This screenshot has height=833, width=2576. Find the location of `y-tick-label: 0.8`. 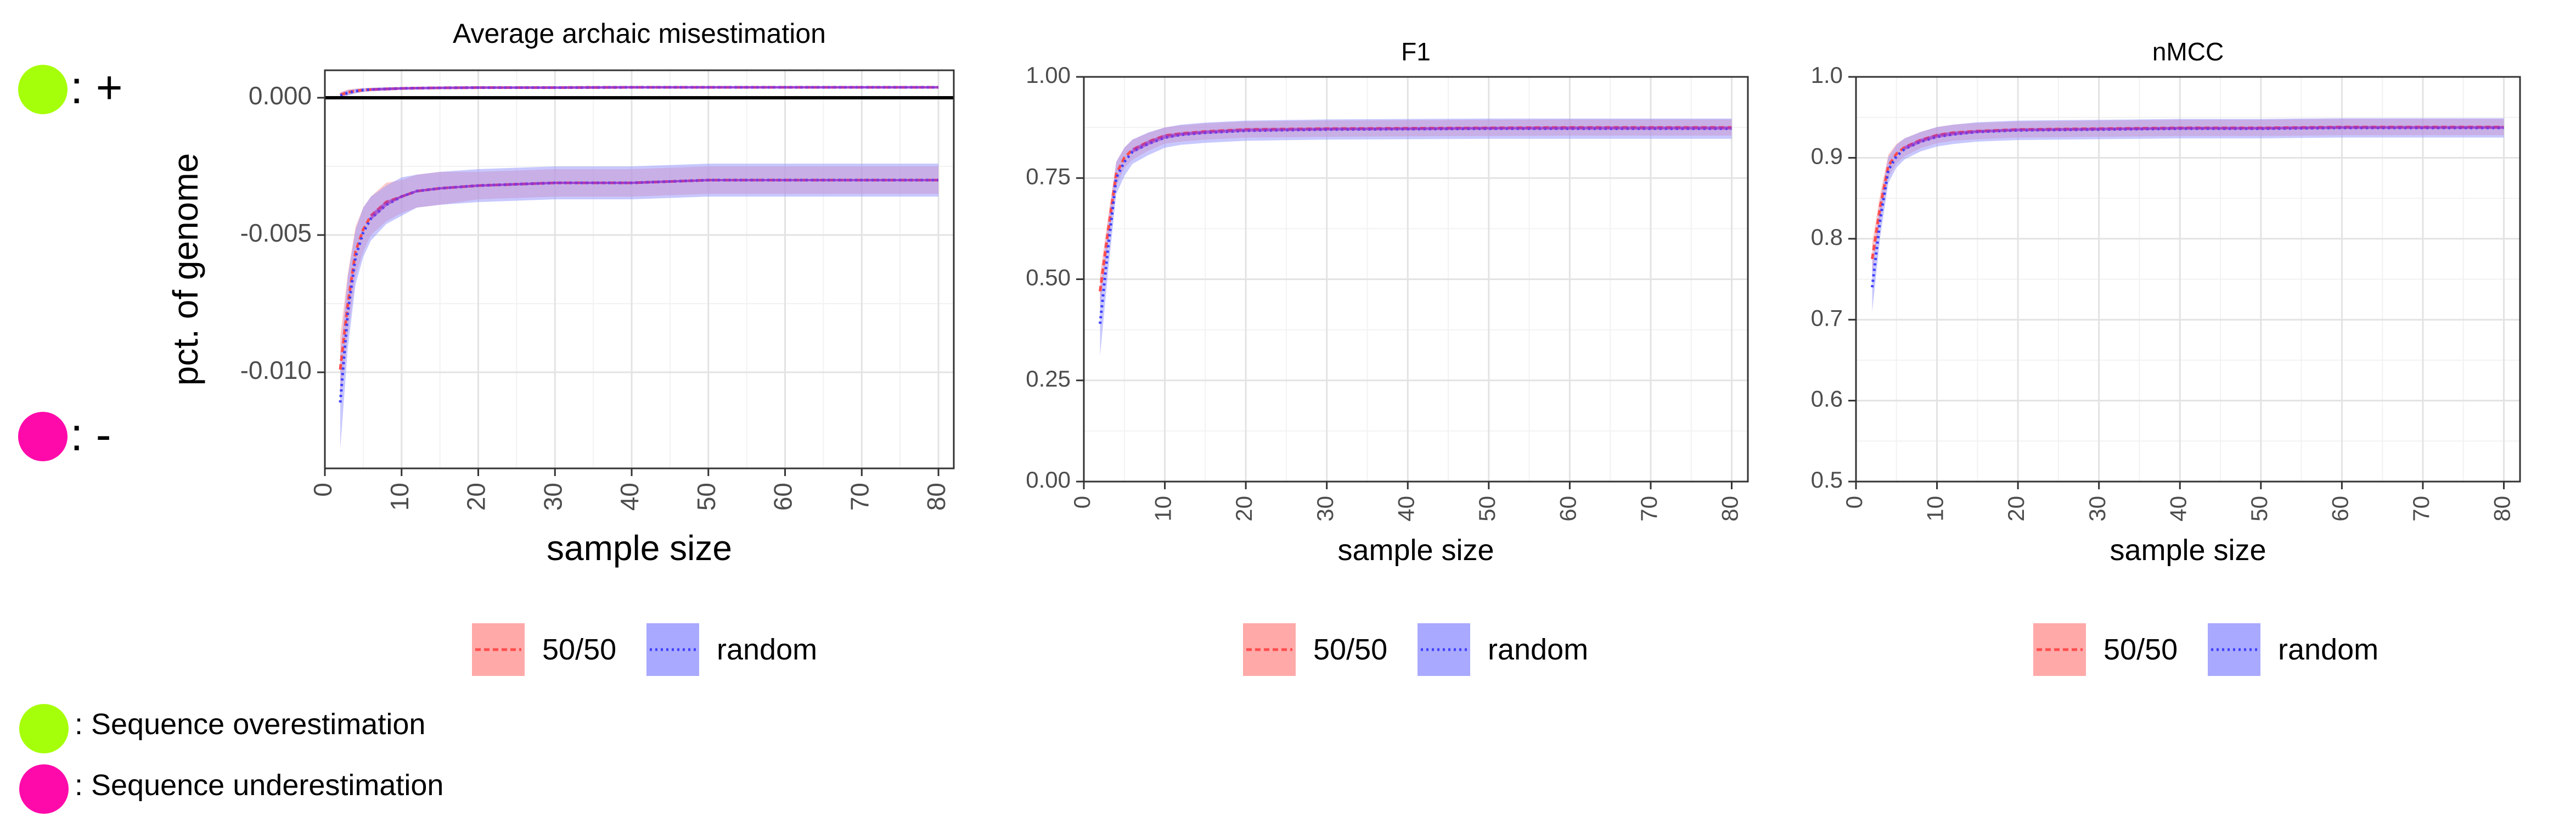

y-tick-label: 0.8 is located at coordinates (1827, 237).